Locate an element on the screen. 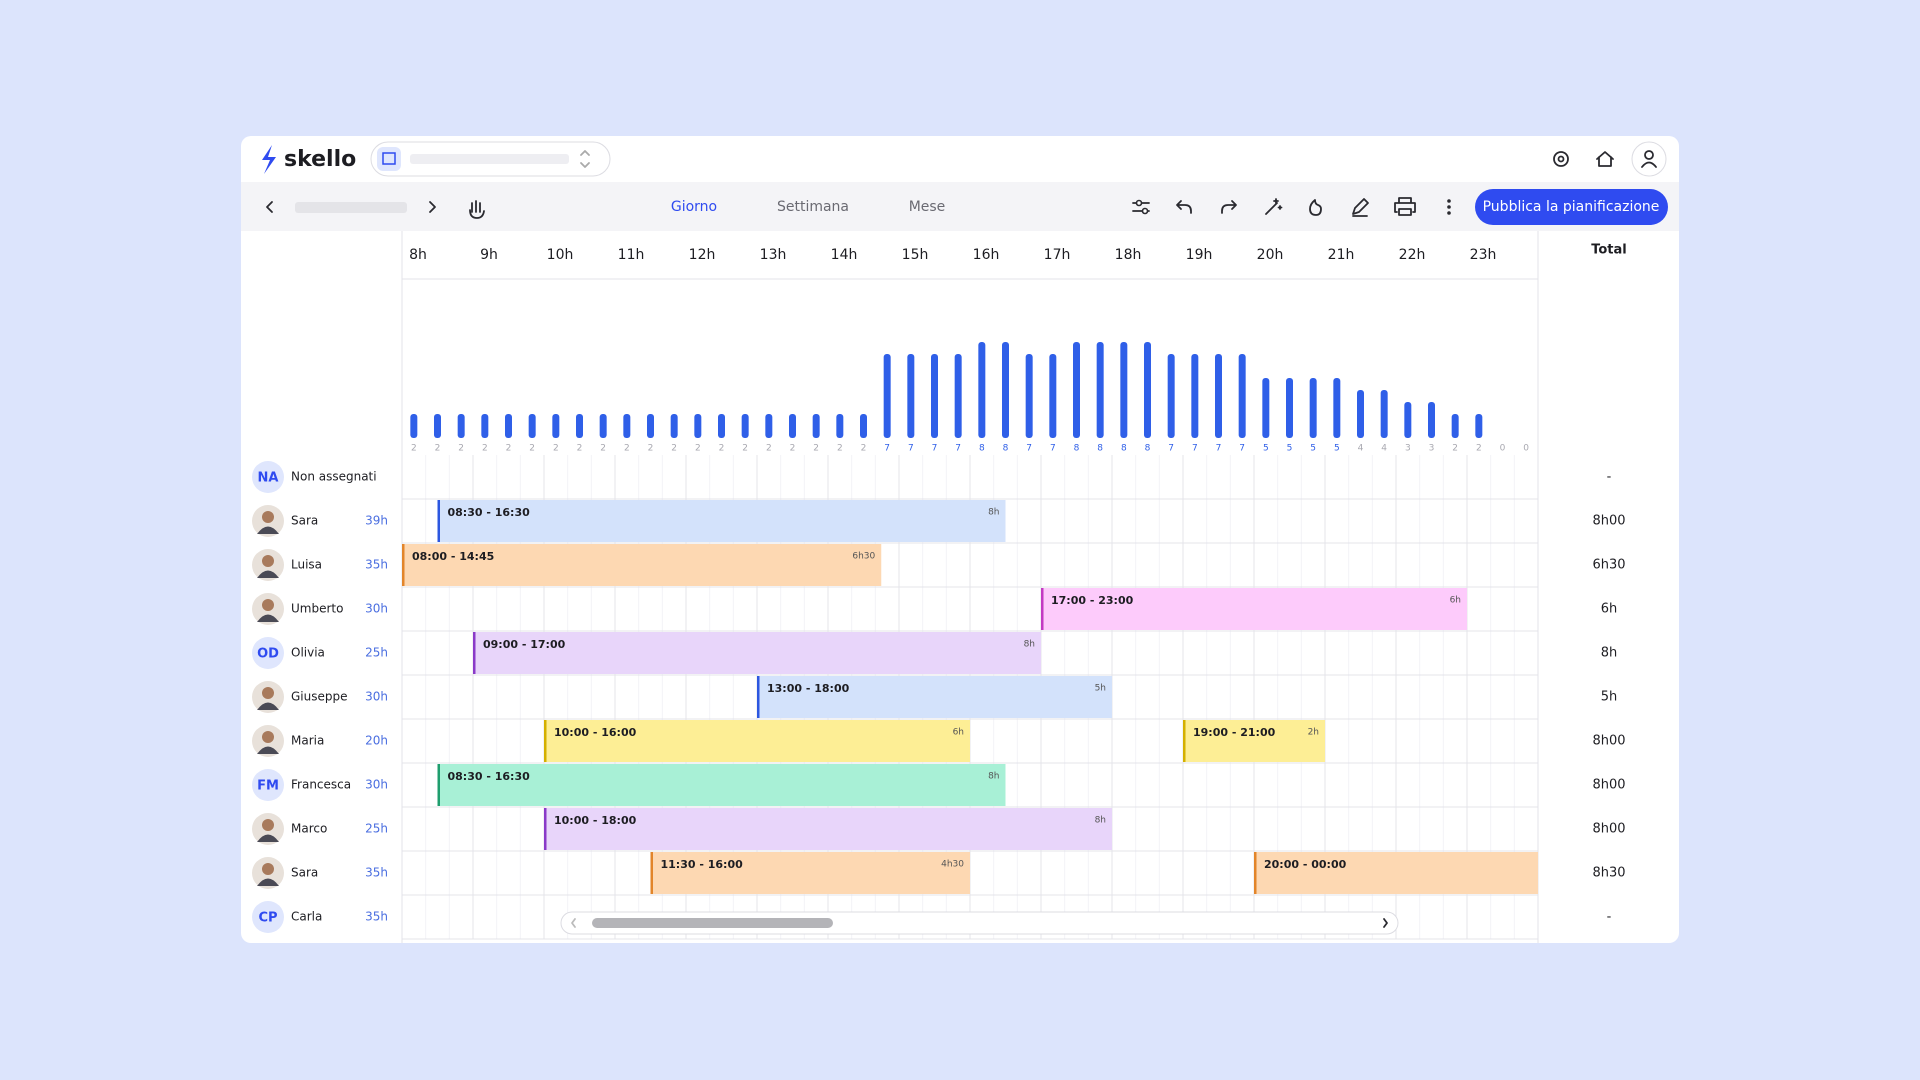 The height and width of the screenshot is (1080, 1920). hour-label: 10h is located at coordinates (560, 255).